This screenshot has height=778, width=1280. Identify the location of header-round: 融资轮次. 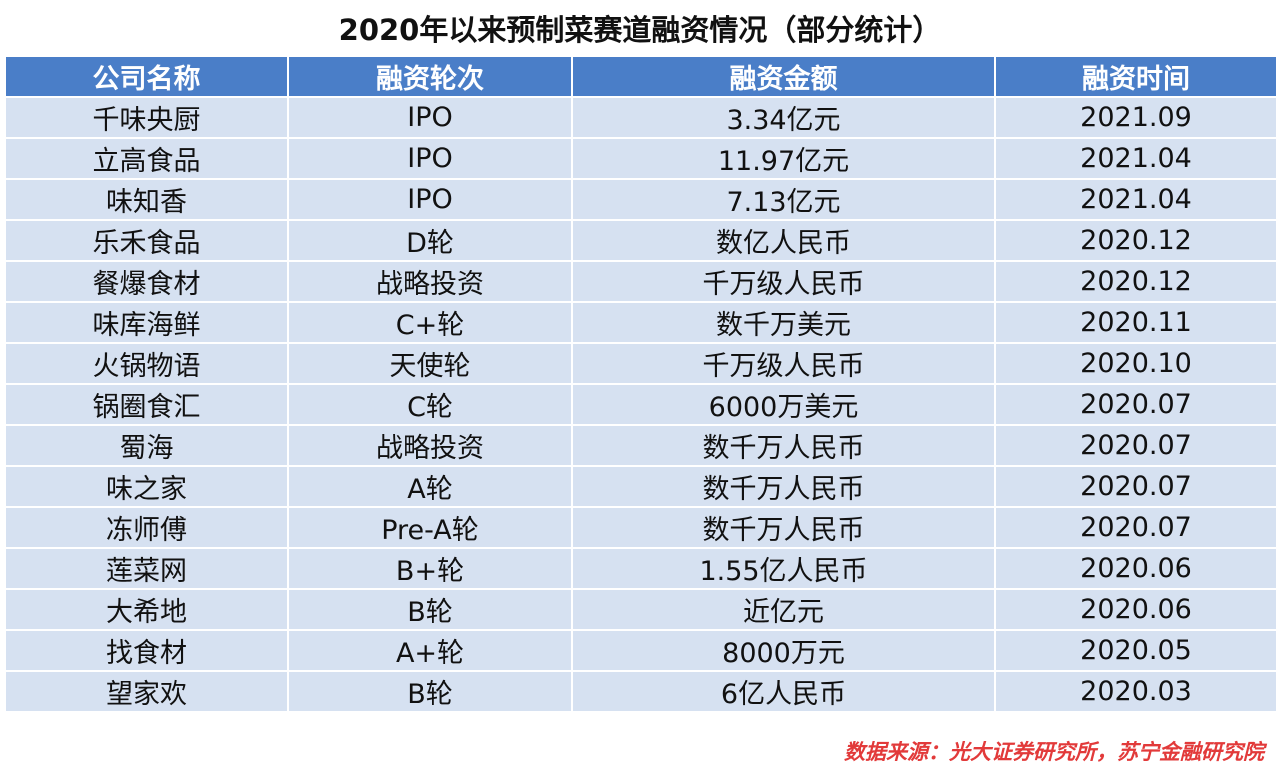
(430, 76).